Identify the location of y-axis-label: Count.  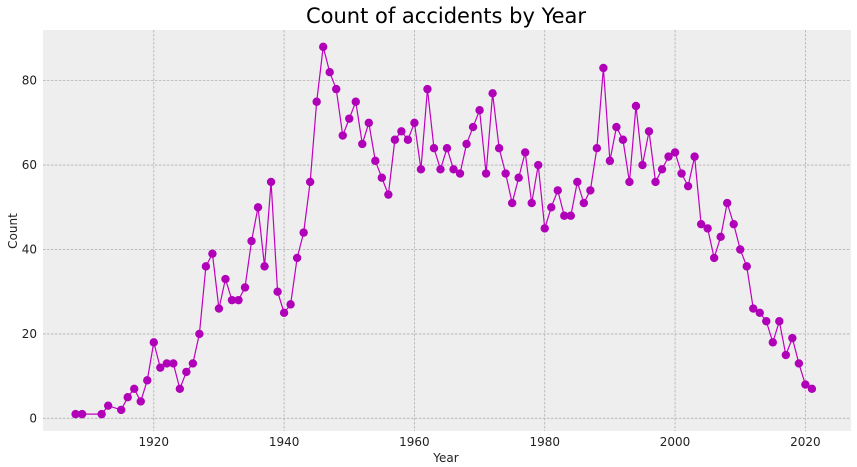
(13, 231).